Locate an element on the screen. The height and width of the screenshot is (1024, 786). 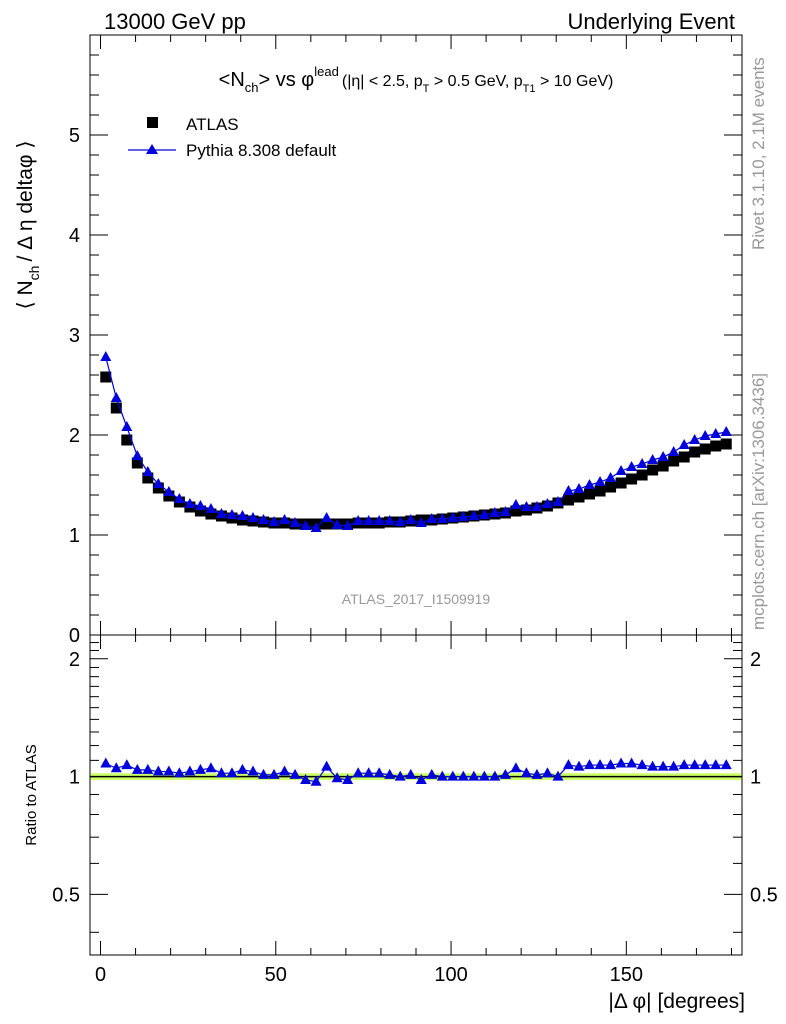
header-right: Underlying Event is located at coordinates (651, 21).